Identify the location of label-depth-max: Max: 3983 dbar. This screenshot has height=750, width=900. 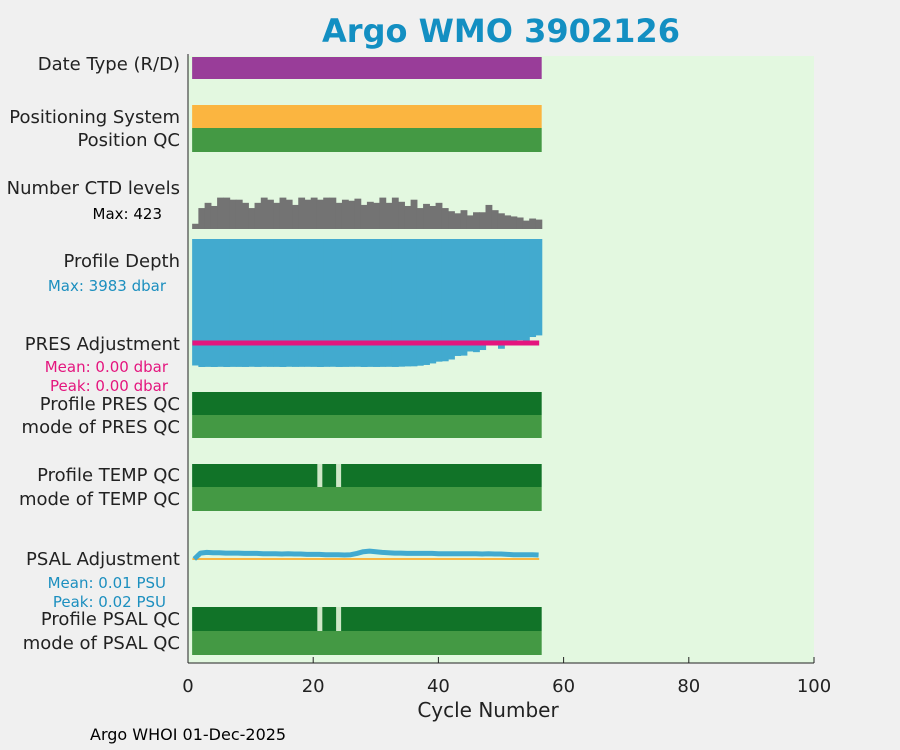
(107, 286).